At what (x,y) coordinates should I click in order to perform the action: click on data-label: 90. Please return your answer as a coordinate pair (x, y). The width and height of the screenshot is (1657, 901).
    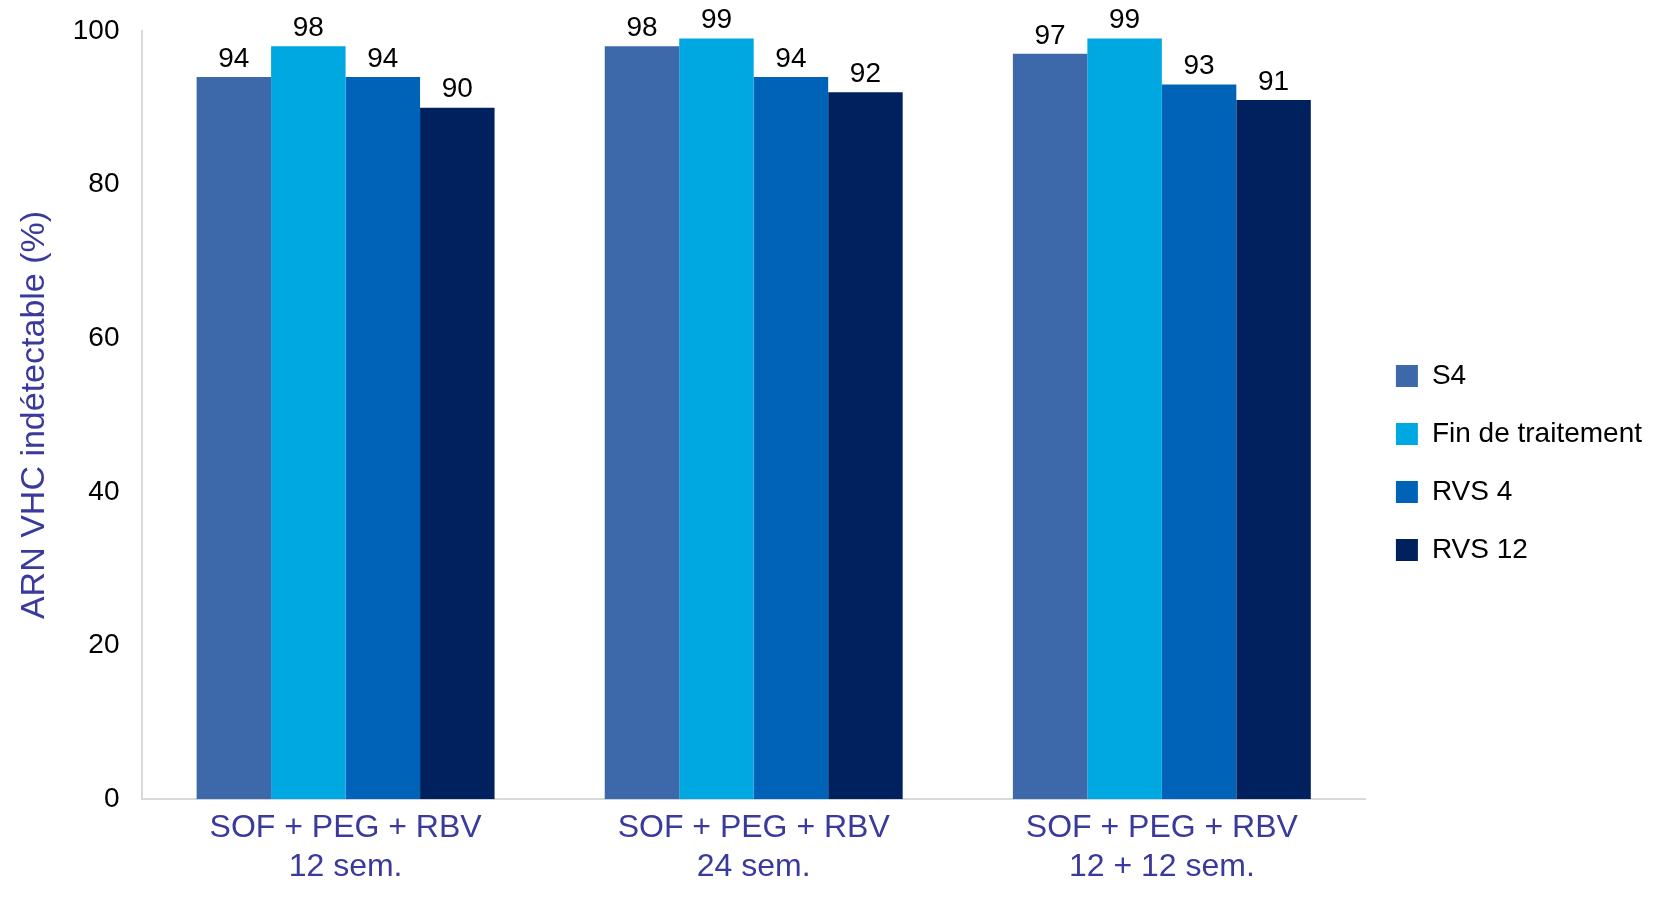
    Looking at the image, I should click on (457, 88).